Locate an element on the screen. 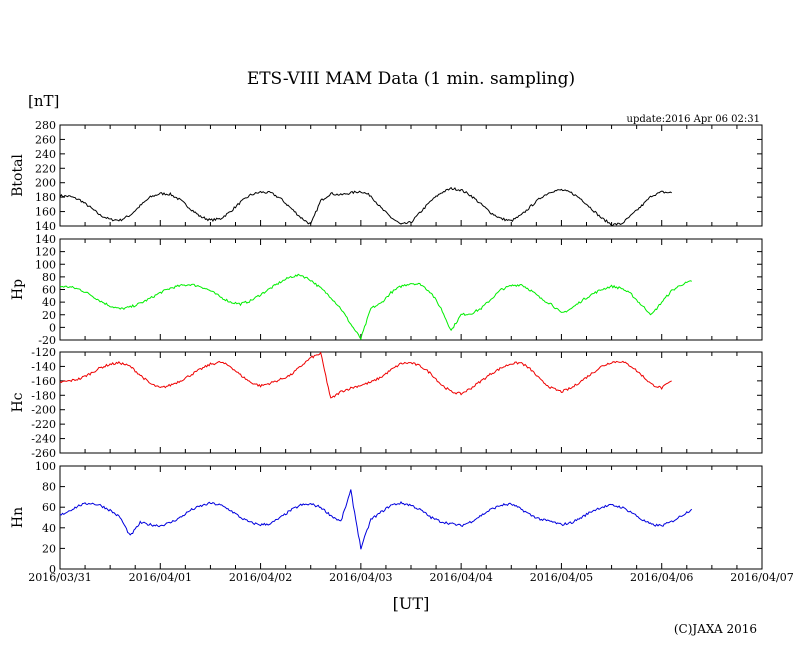  y-tick-label: 280 is located at coordinates (45, 125).